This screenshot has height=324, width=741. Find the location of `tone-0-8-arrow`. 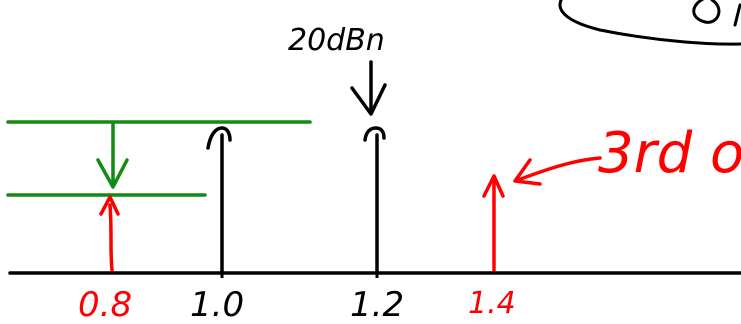

tone-0-8-arrow is located at coordinates (109, 233).